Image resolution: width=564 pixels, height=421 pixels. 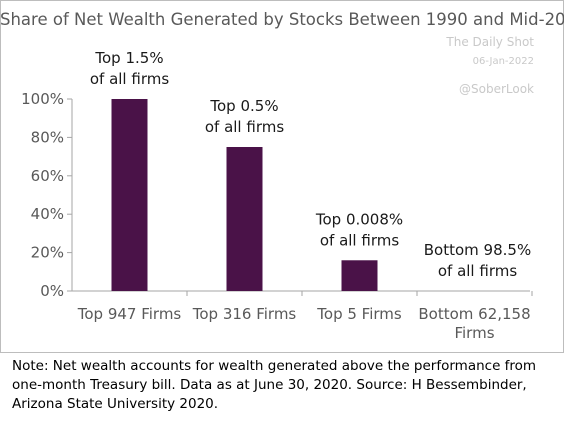 I want to click on bar-annotation: Bottom 98.5%, so click(x=477, y=250).